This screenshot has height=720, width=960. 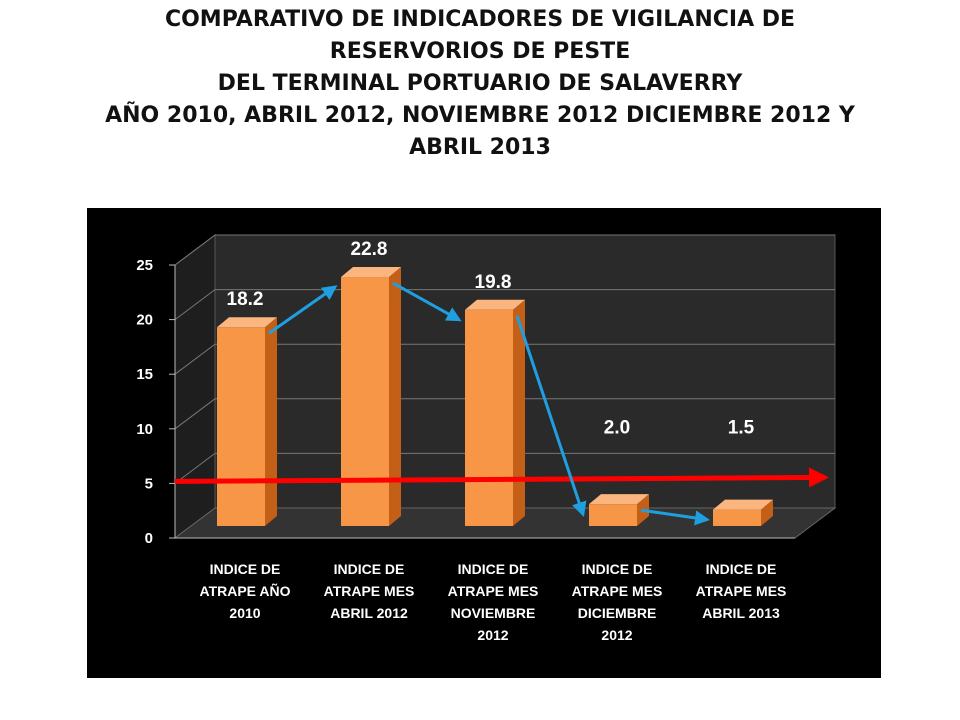 I want to click on y-tick-label: 15, so click(x=144, y=374).